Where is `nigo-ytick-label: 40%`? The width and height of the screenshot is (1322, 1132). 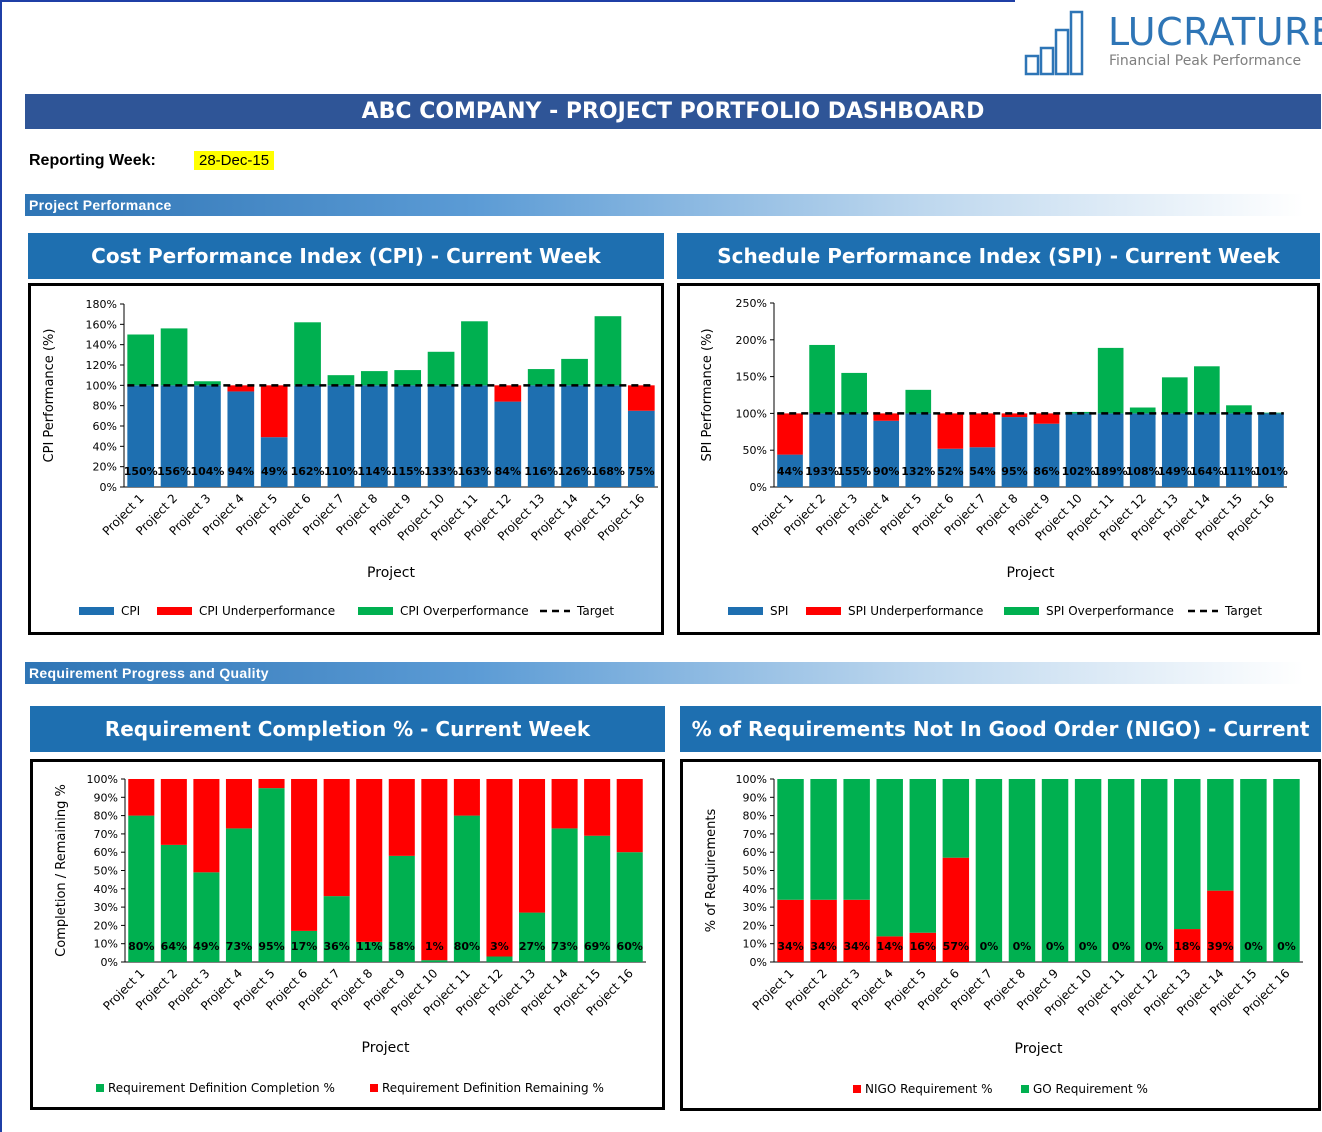 nigo-ytick-label: 40% is located at coordinates (755, 889).